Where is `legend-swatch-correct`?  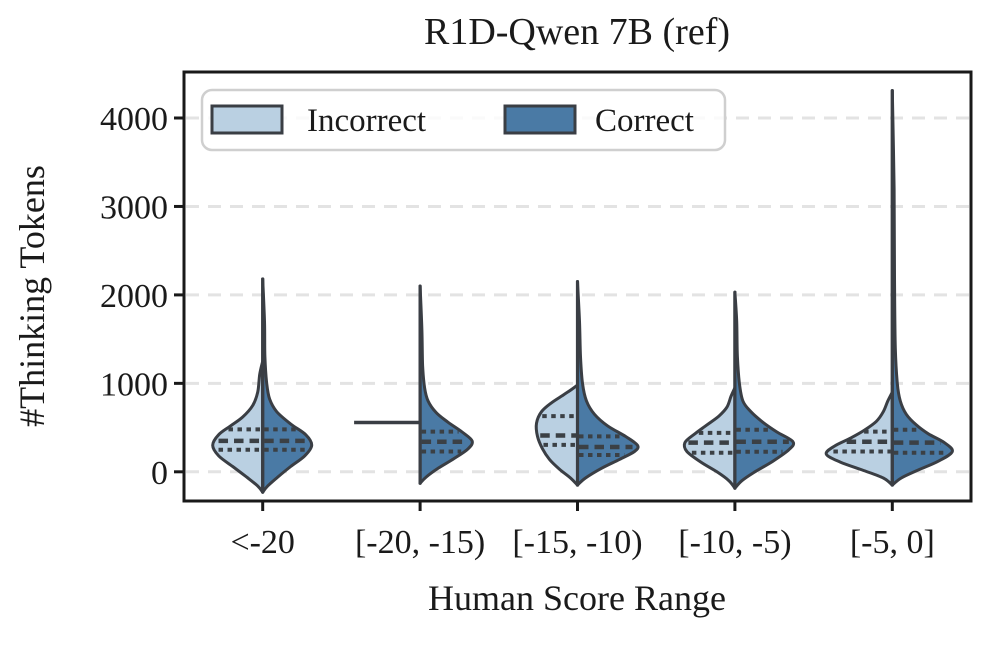
legend-swatch-correct is located at coordinates (540, 119).